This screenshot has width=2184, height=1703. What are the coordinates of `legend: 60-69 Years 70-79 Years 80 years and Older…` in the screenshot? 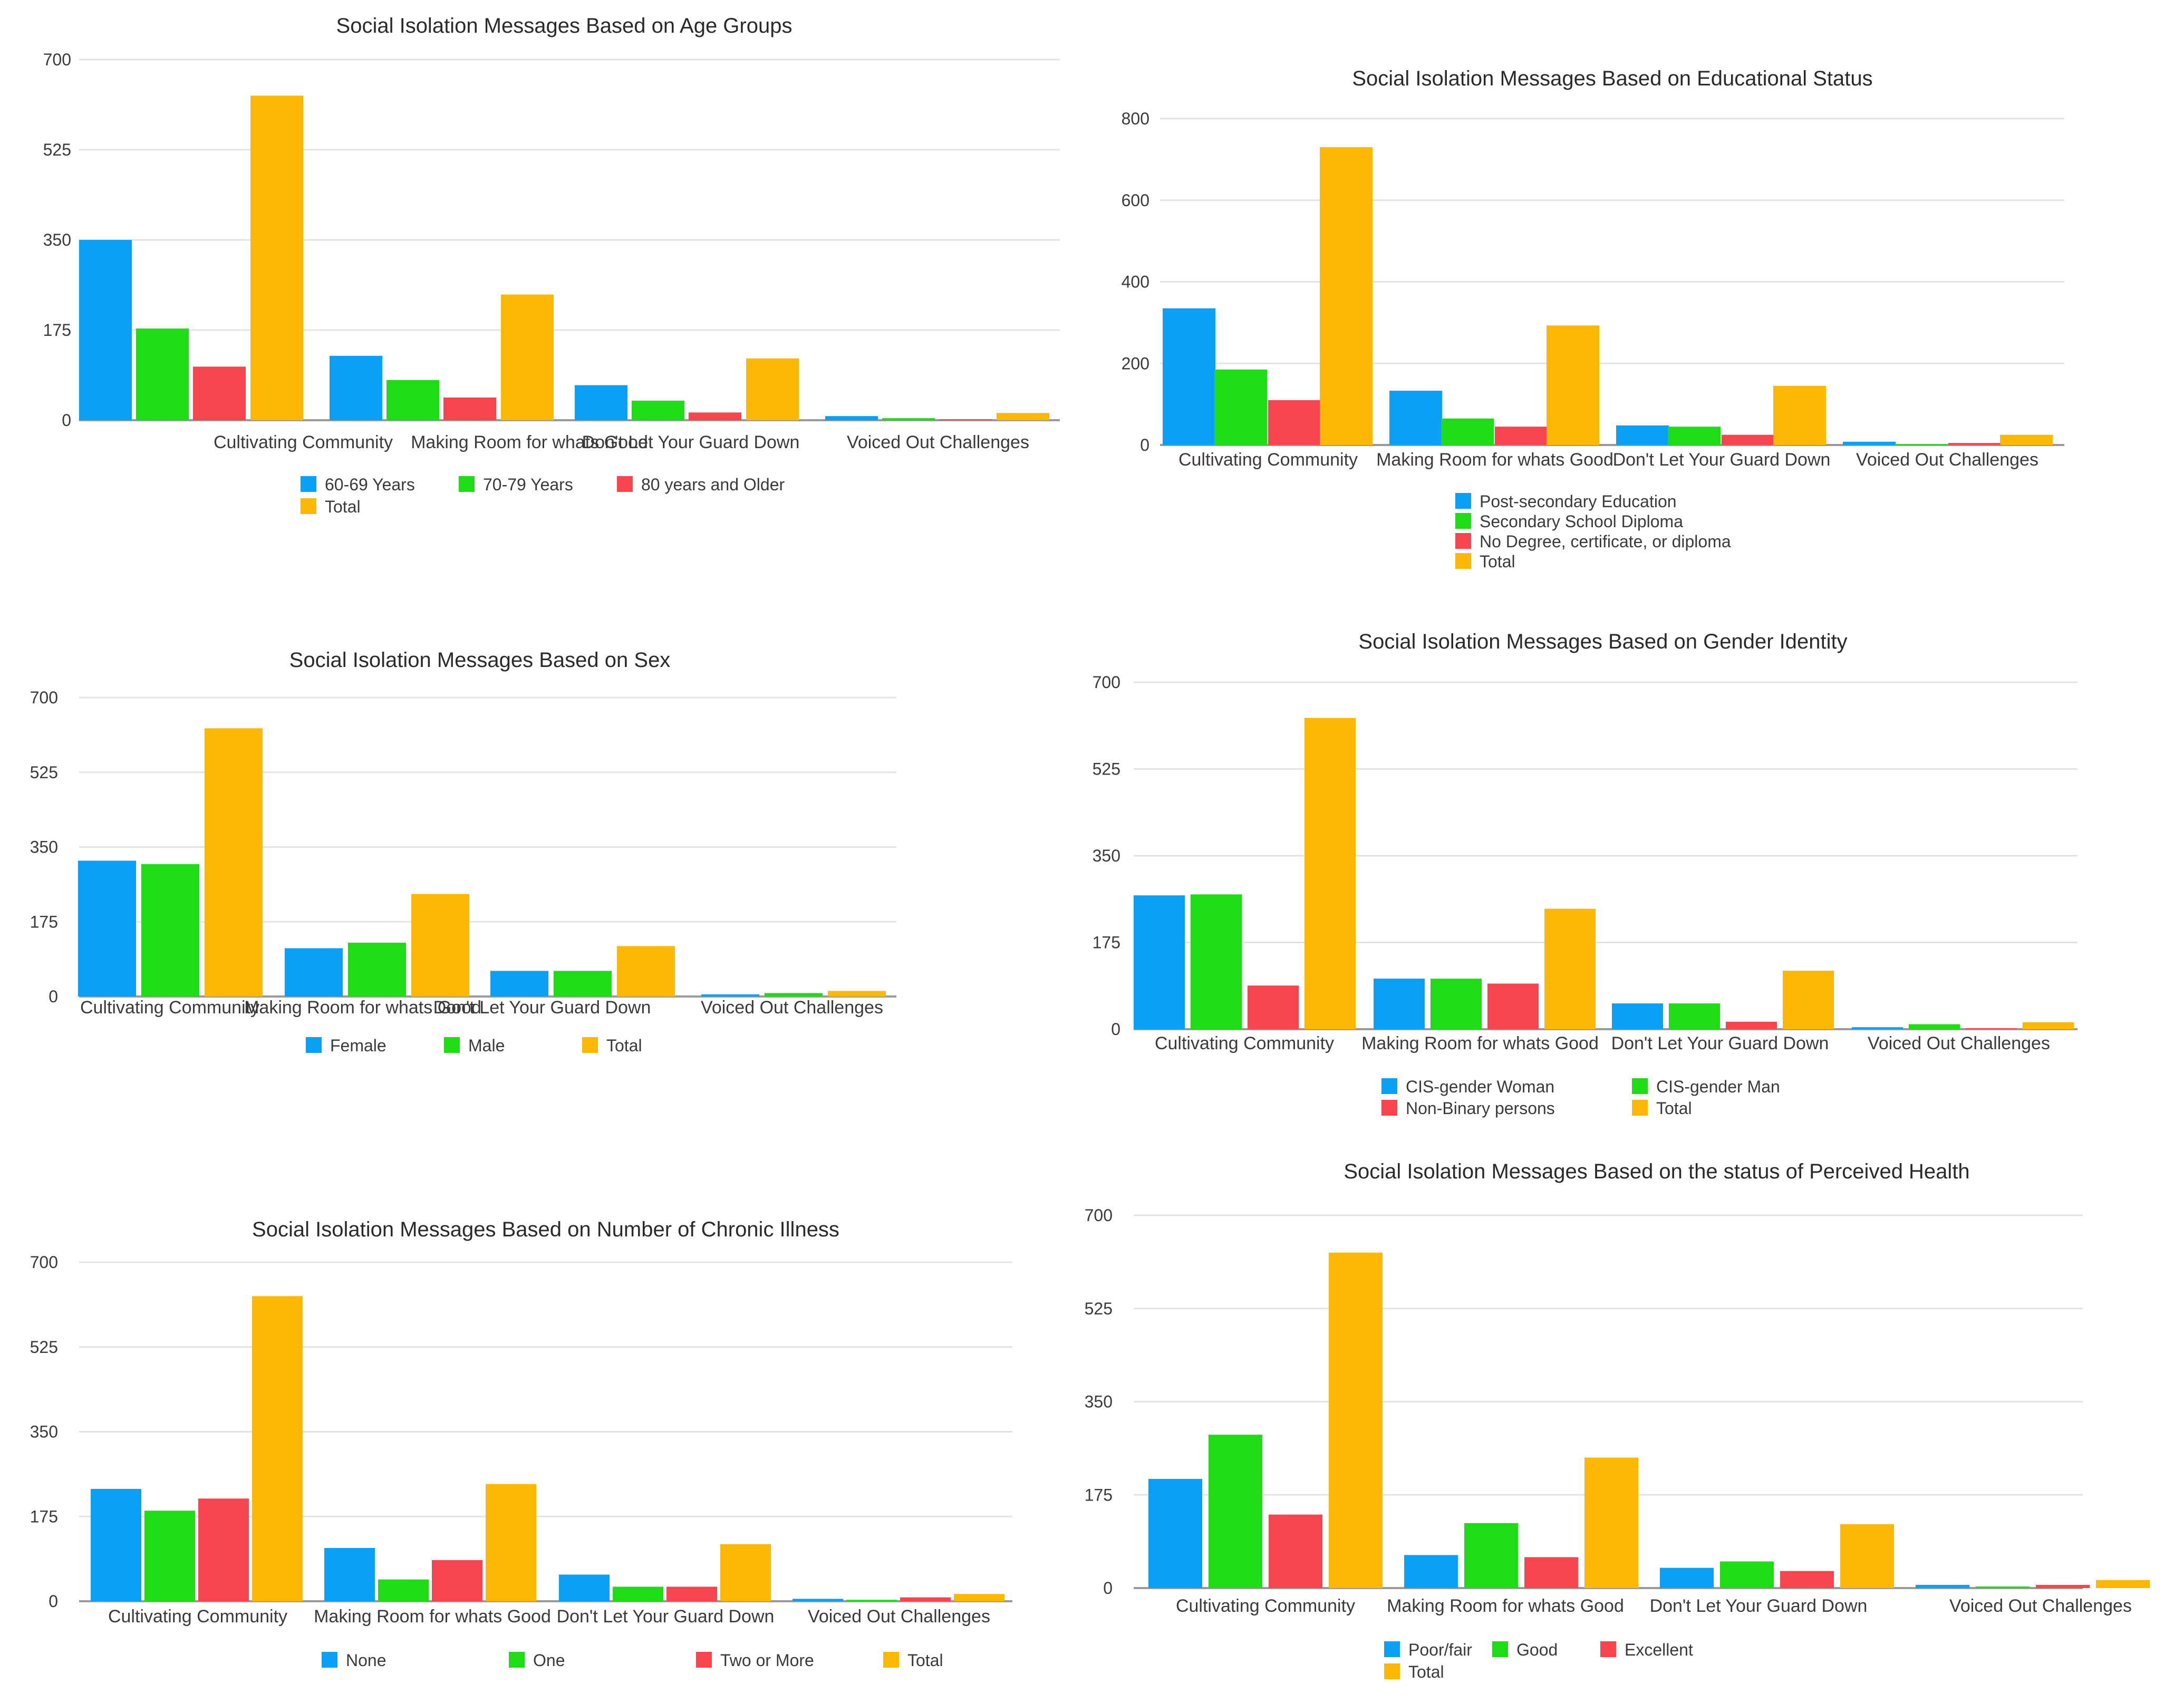 It's located at (543, 496).